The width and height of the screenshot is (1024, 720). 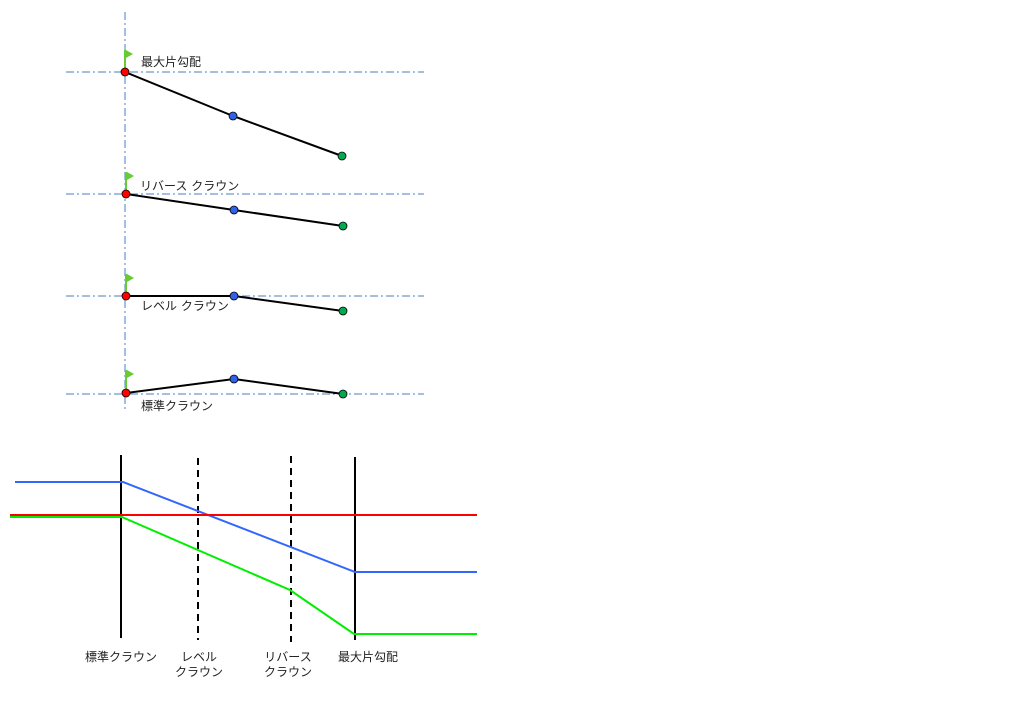 What do you see at coordinates (287, 657) in the screenshot?
I see `station-label: リバース` at bounding box center [287, 657].